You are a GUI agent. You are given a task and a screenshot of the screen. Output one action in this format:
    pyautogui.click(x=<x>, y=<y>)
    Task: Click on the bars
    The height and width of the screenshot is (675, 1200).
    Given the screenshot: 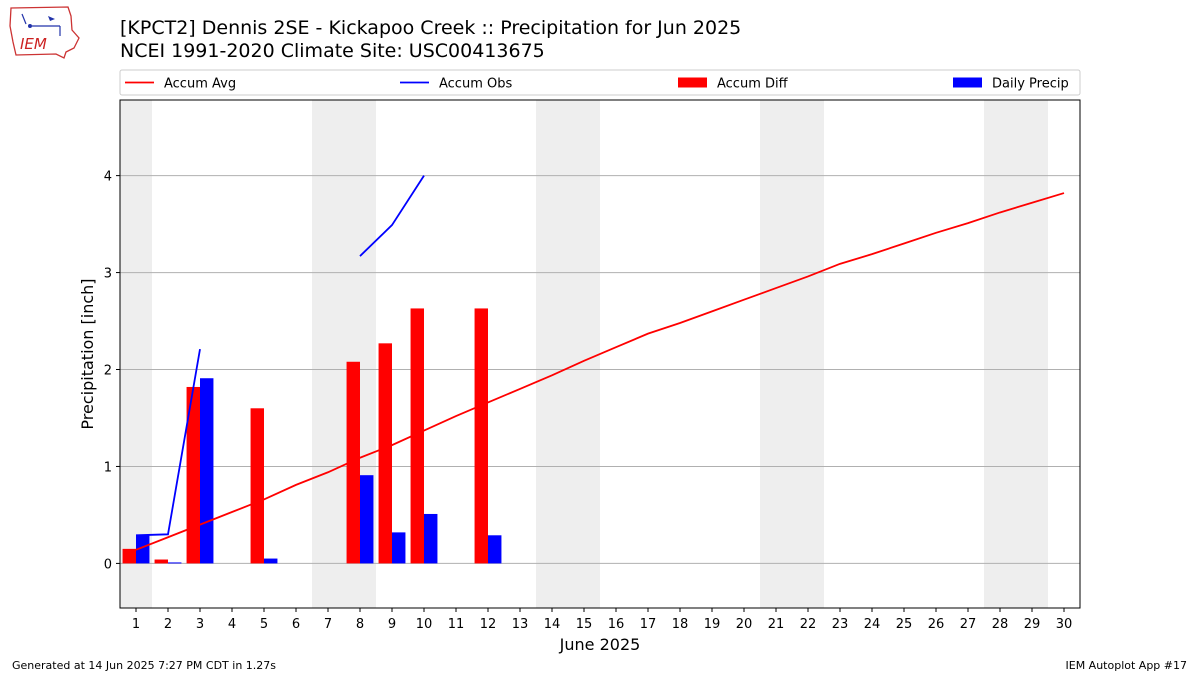 What is the action you would take?
    pyautogui.click(x=312, y=436)
    